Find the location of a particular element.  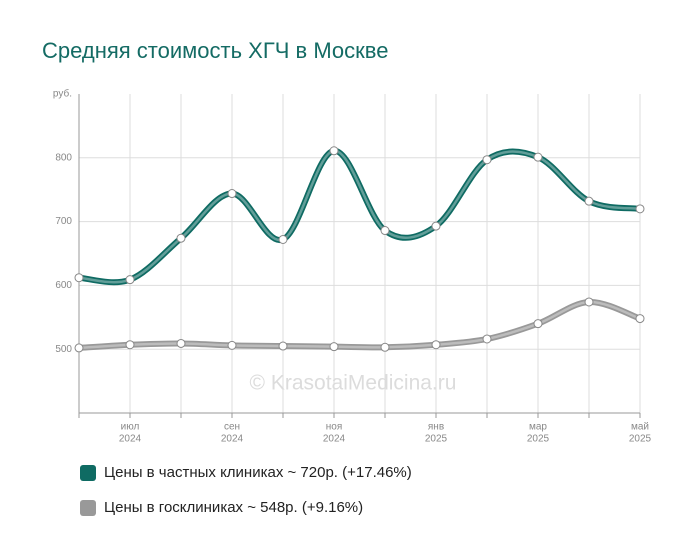

x-tick-label: янв is located at coordinates (436, 427).